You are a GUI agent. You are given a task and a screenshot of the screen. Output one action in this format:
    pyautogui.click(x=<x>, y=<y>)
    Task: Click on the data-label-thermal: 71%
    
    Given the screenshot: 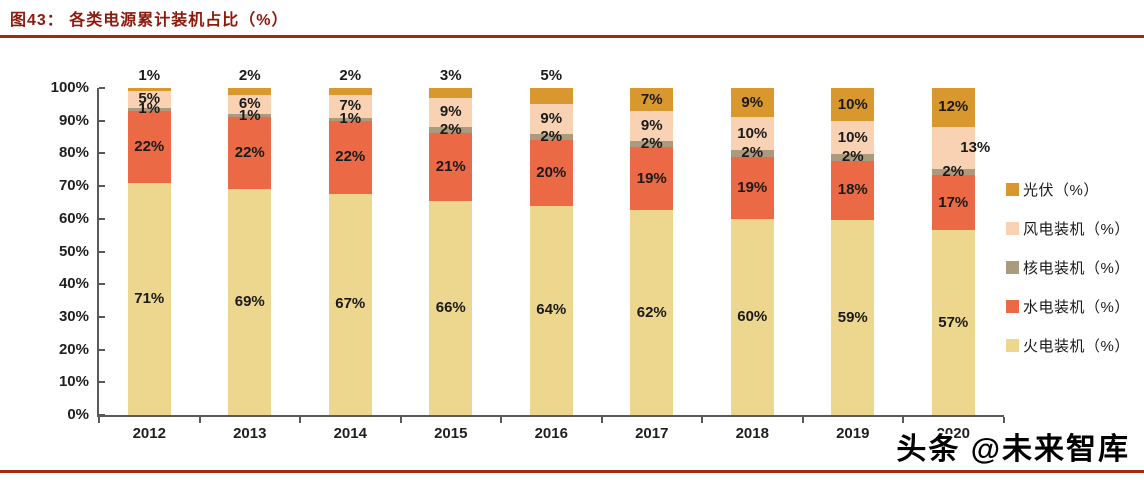 What is the action you would take?
    pyautogui.click(x=149, y=298)
    